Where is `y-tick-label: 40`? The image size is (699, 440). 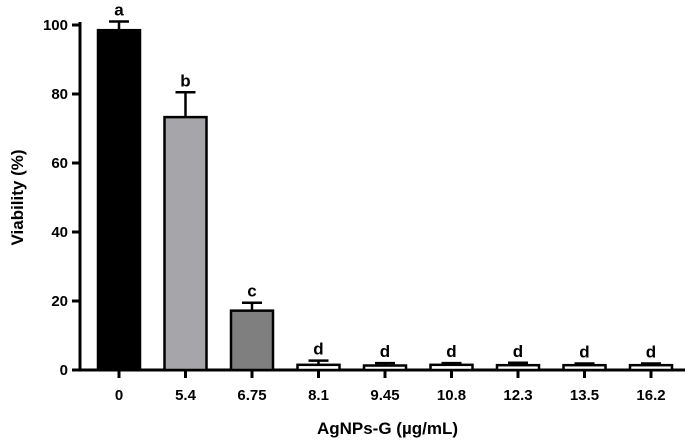
y-tick-label: 40 is located at coordinates (59, 232).